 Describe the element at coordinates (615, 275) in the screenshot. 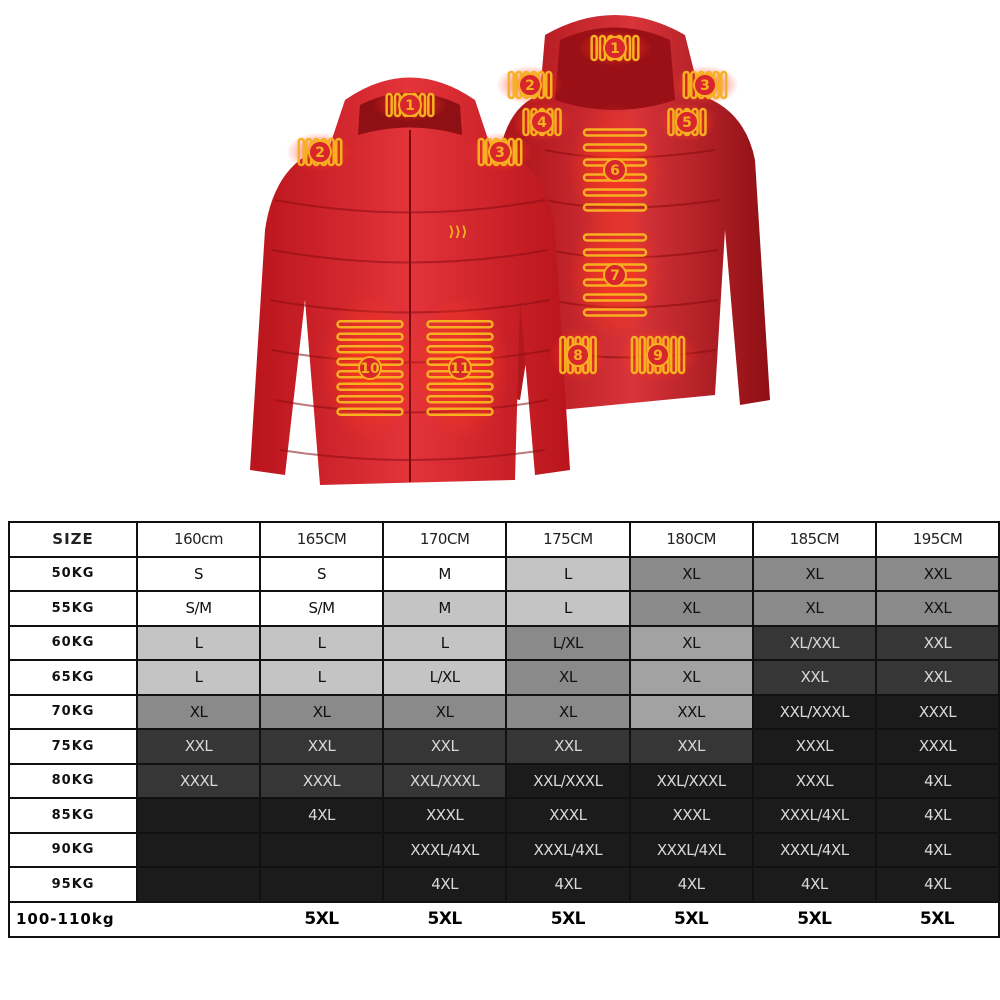

I see `heating-zone-back: 7` at that location.